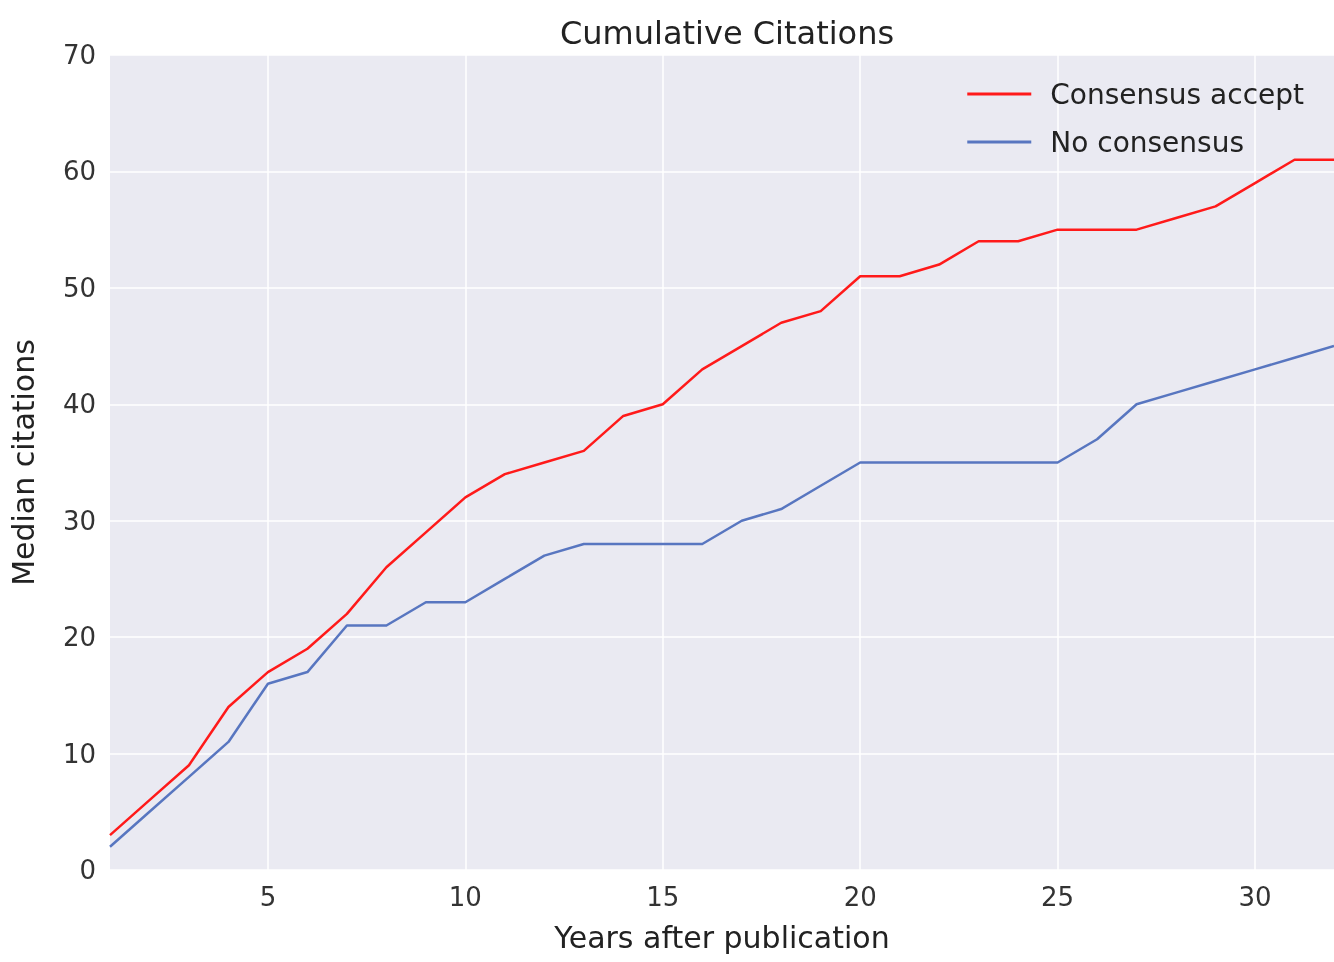 This screenshot has width=1334, height=962. I want to click on y-tick-label: 30, so click(79, 520).